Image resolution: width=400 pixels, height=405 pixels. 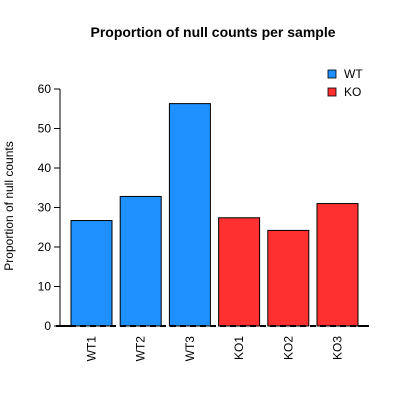 I want to click on x-tick-label-wt3: WT3, so click(x=190, y=349).